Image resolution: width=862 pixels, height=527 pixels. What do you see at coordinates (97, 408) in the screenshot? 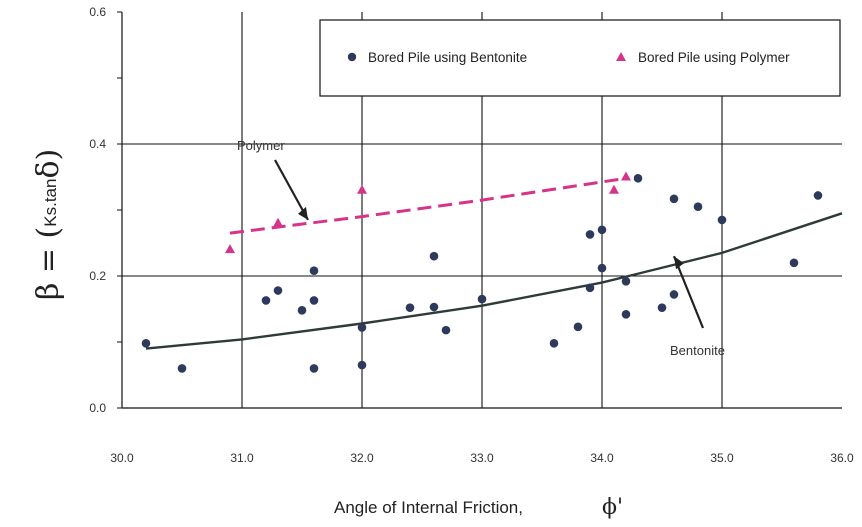
I see `y-tick-label: 0.0` at bounding box center [97, 408].